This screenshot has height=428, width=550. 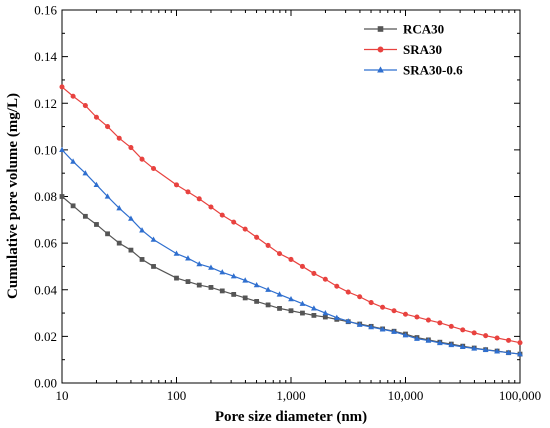 I want to click on y-tick-label: 0.00, so click(x=45, y=383).